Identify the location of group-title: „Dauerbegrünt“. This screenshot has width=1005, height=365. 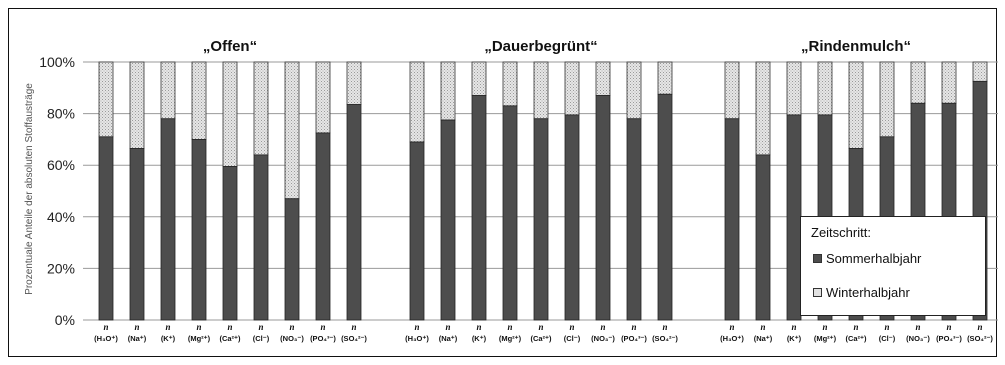
(540, 46).